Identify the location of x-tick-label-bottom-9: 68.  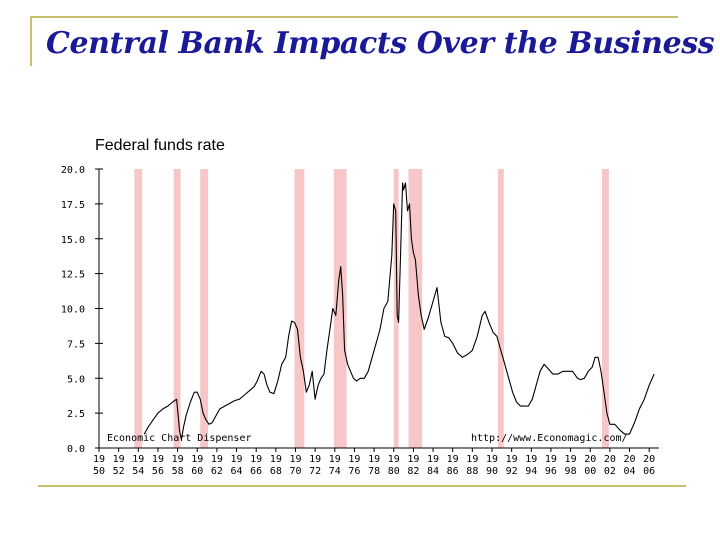
(276, 471).